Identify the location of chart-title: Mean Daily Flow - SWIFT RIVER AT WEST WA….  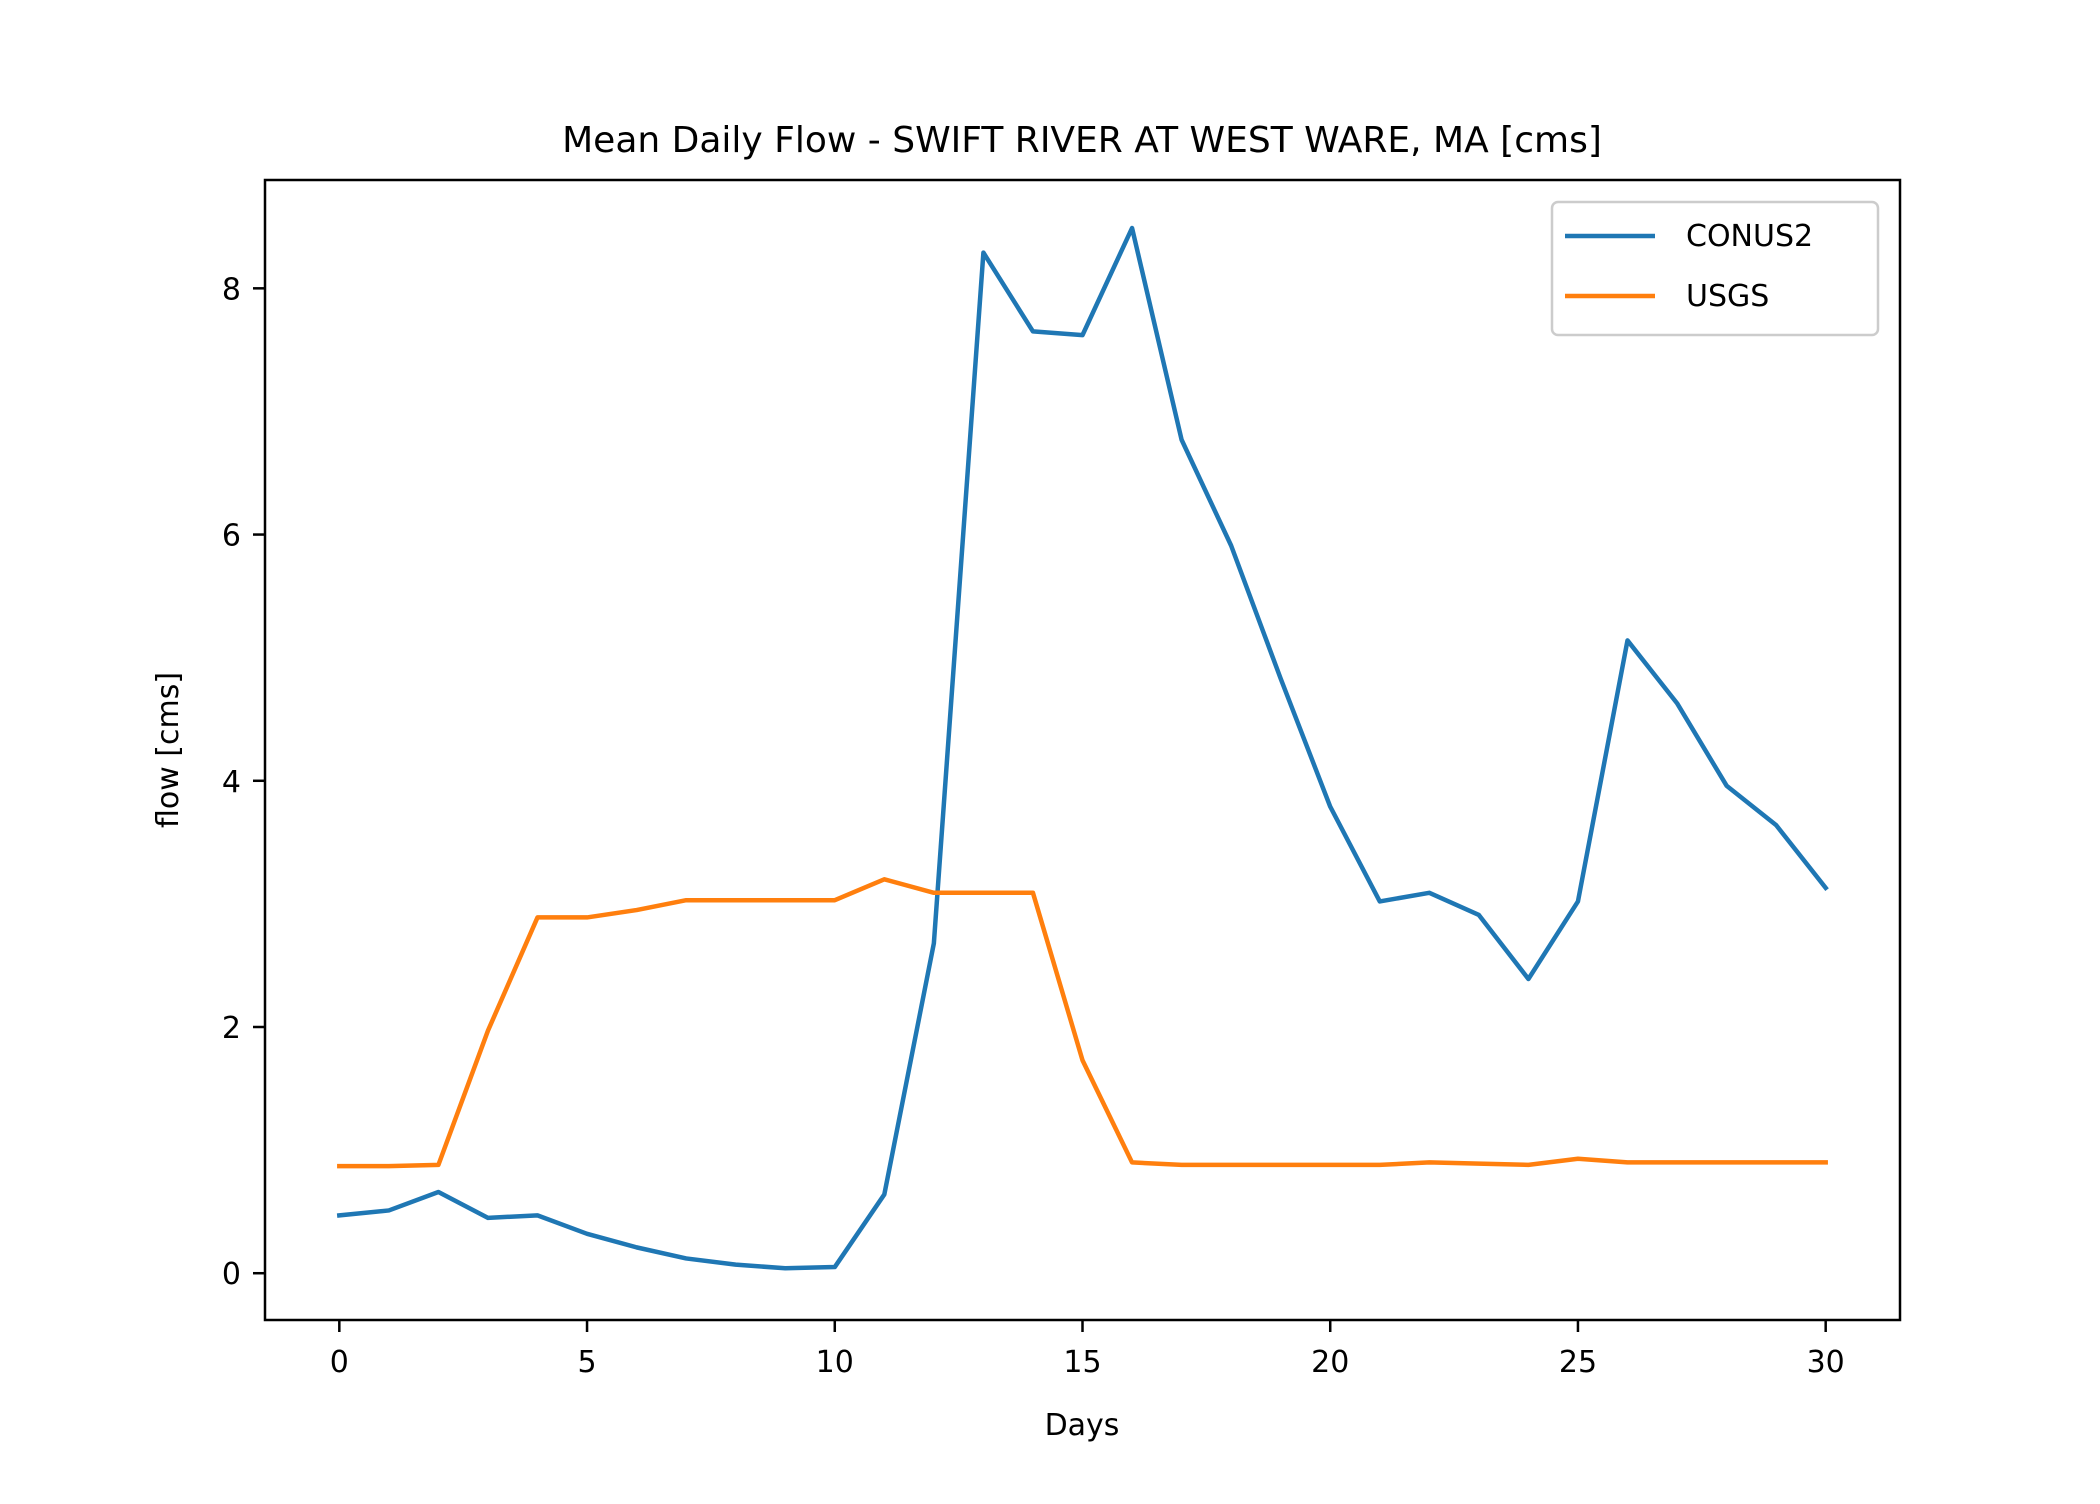
(1082, 140).